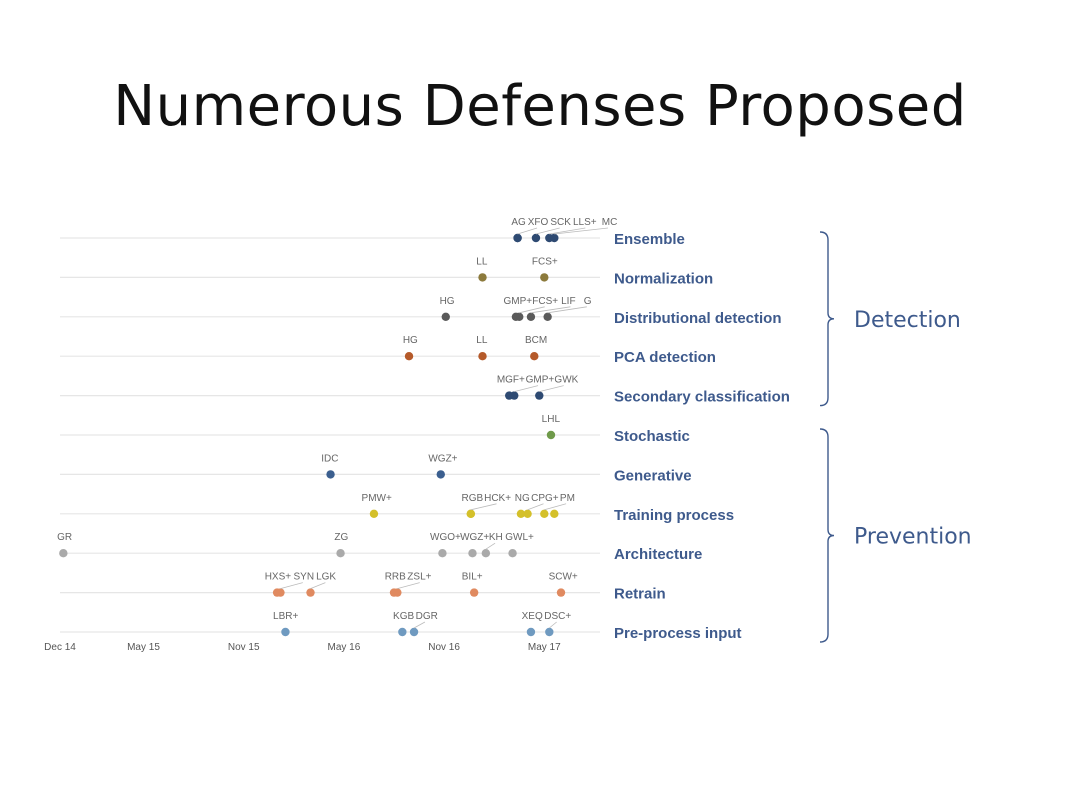 This screenshot has width=1080, height=810. Describe the element at coordinates (326, 577) in the screenshot. I see `point-label: LGK` at that location.